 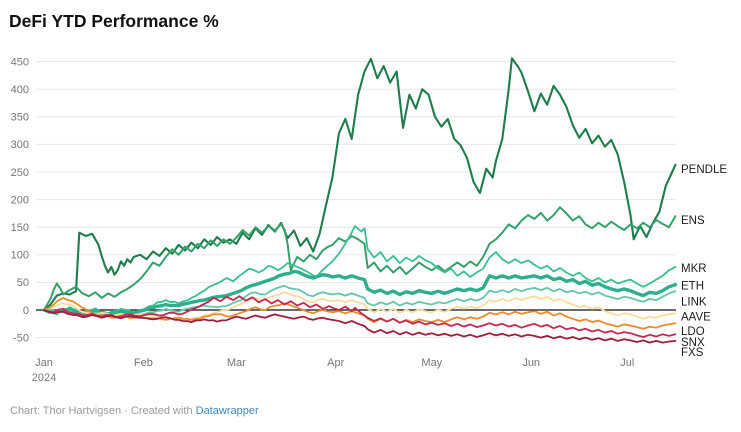 What do you see at coordinates (44, 378) in the screenshot?
I see `x-year-label: 2024` at bounding box center [44, 378].